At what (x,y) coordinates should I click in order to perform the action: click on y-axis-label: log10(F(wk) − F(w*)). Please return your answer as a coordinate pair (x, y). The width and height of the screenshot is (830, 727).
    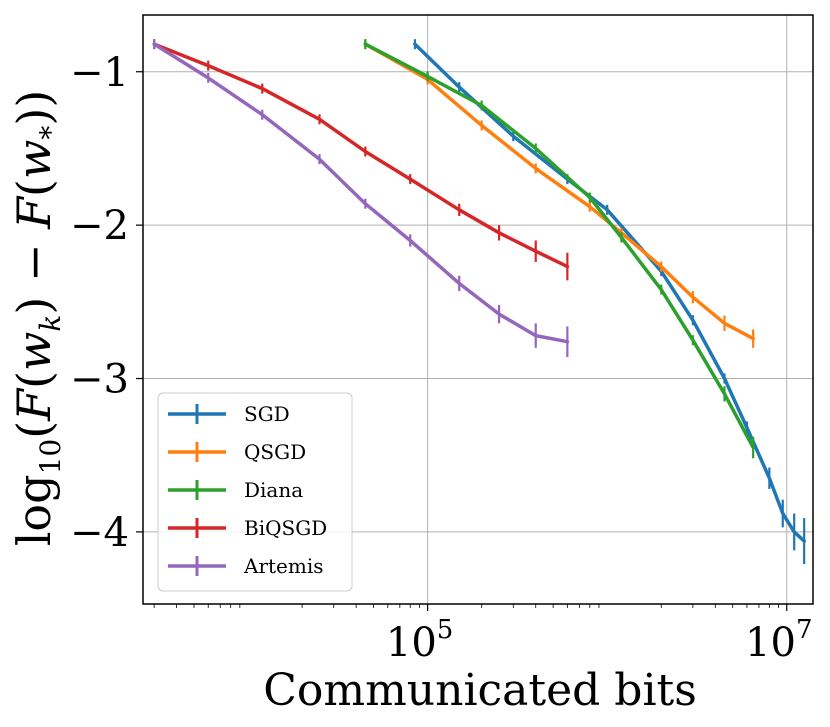
    Looking at the image, I should click on (37, 318).